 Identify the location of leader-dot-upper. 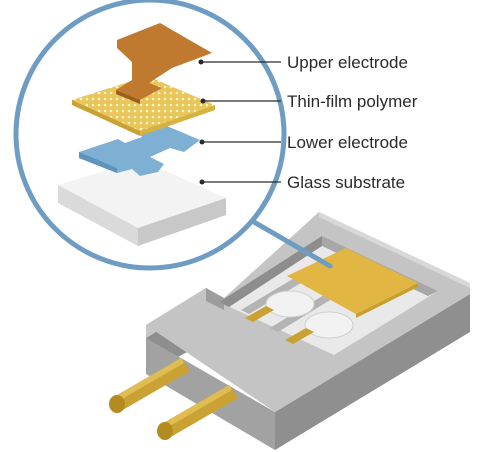
(201, 62).